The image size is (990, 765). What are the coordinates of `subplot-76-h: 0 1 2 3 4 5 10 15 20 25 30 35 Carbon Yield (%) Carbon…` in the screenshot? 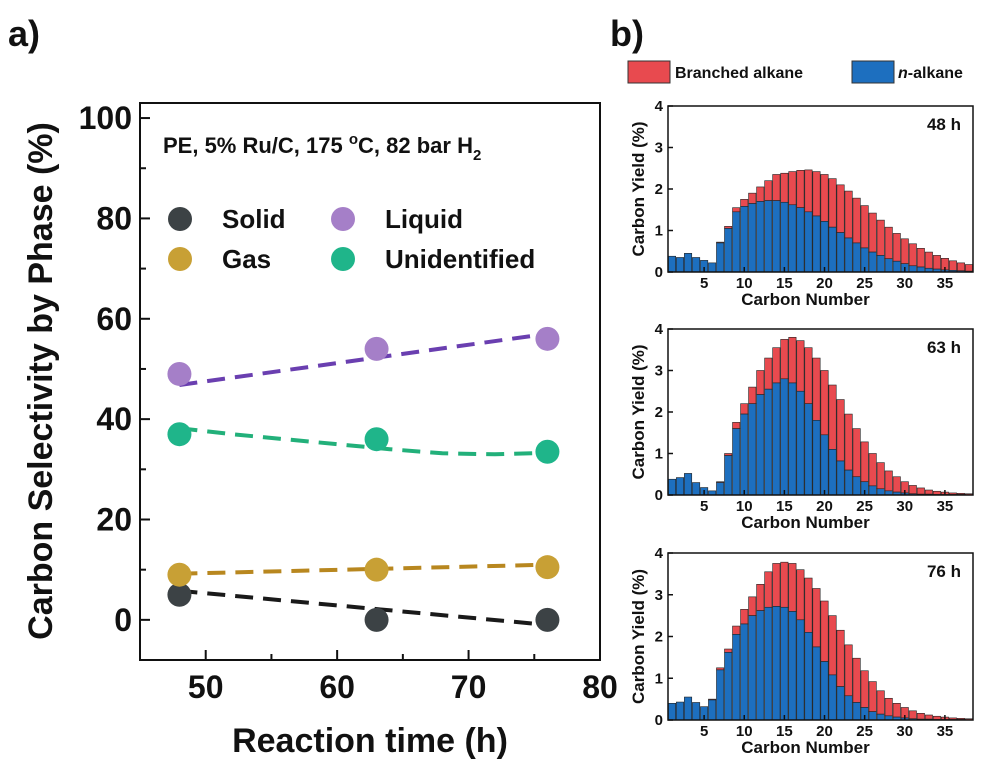 It's located at (801, 651).